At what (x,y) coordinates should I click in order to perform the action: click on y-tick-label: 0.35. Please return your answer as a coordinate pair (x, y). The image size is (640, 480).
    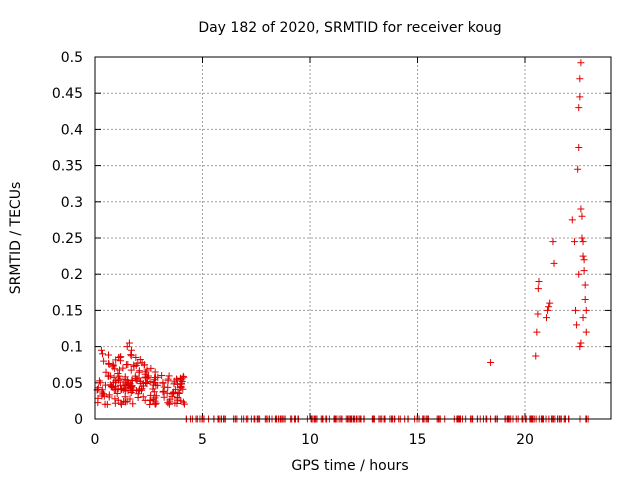
    Looking at the image, I should click on (67, 167).